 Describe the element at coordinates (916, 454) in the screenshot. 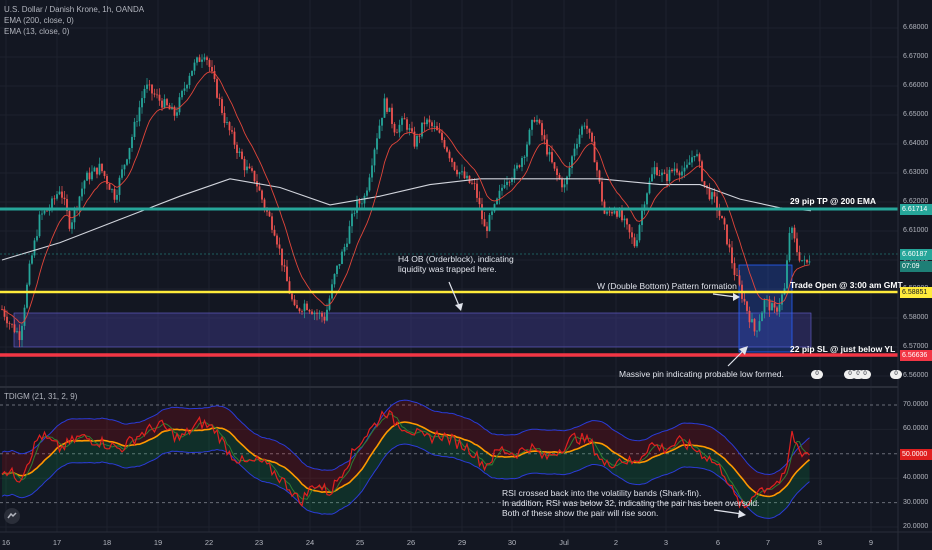

I see `rsi-current-label: 50.0000` at that location.